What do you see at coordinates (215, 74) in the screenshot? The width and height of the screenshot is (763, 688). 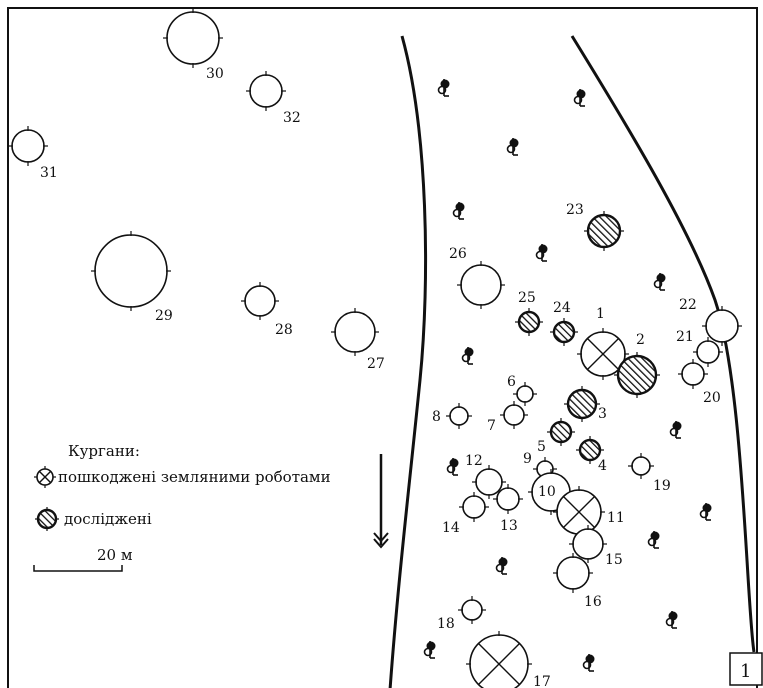 I see `mound-label-30: 30` at bounding box center [215, 74].